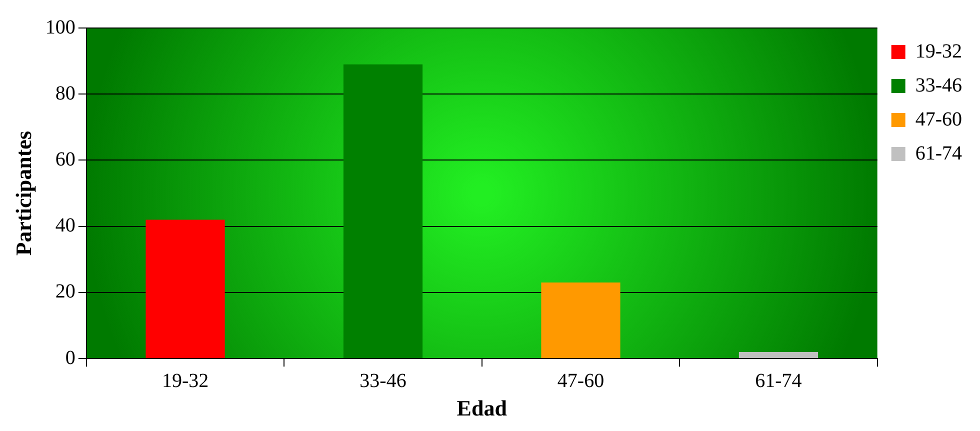  Describe the element at coordinates (65, 225) in the screenshot. I see `y-tick-label: 40` at that location.